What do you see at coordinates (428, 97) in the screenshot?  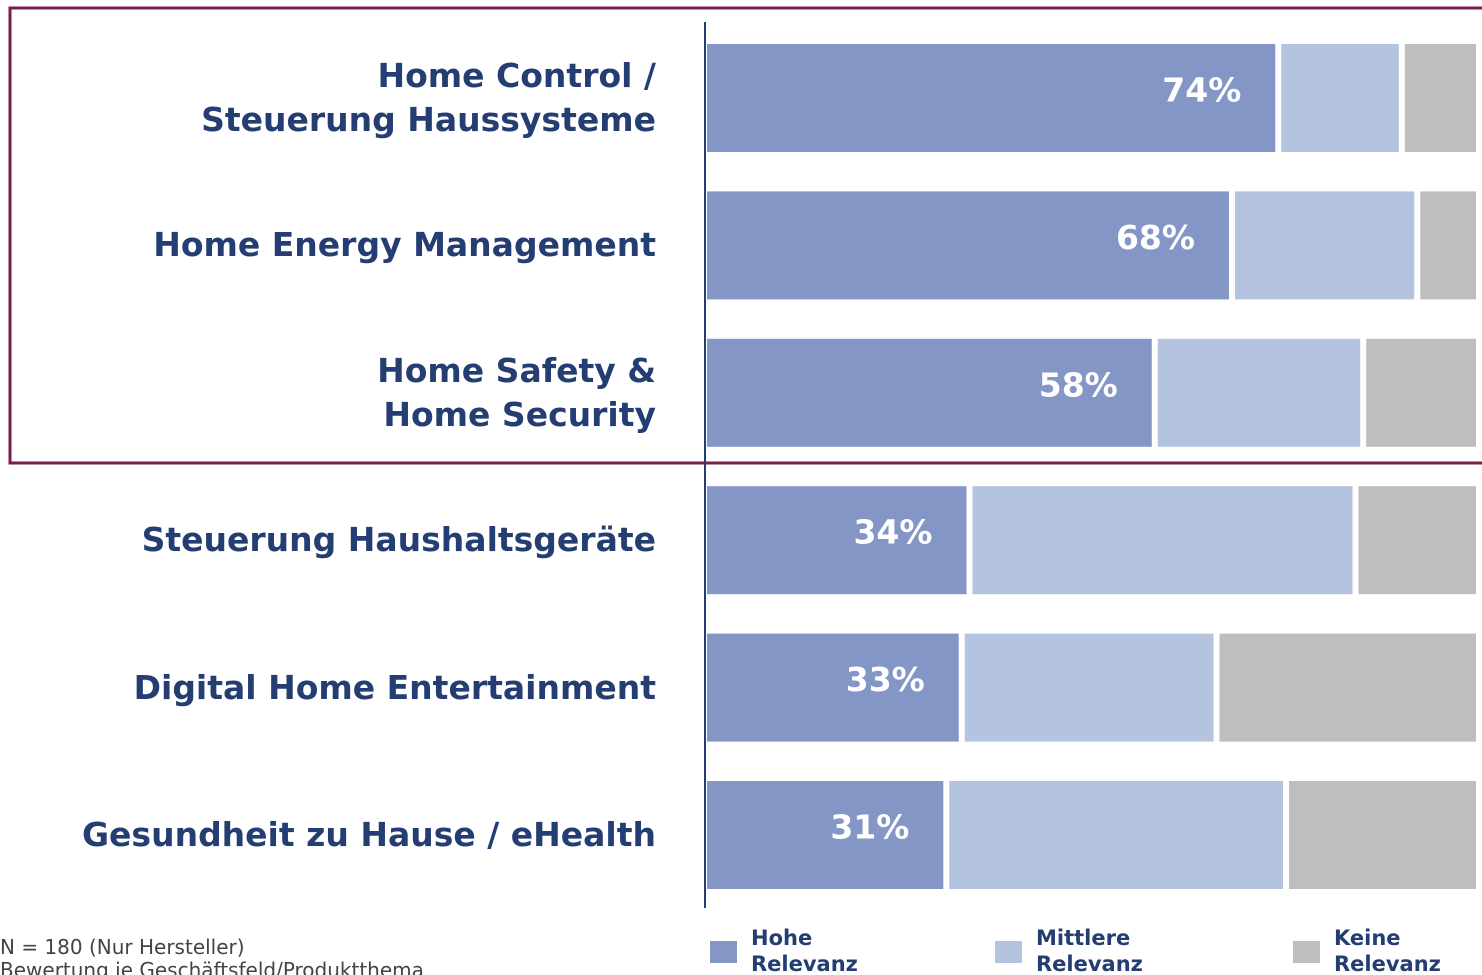 I see `category-label: Home Control / Steuerung Haussysteme` at bounding box center [428, 97].